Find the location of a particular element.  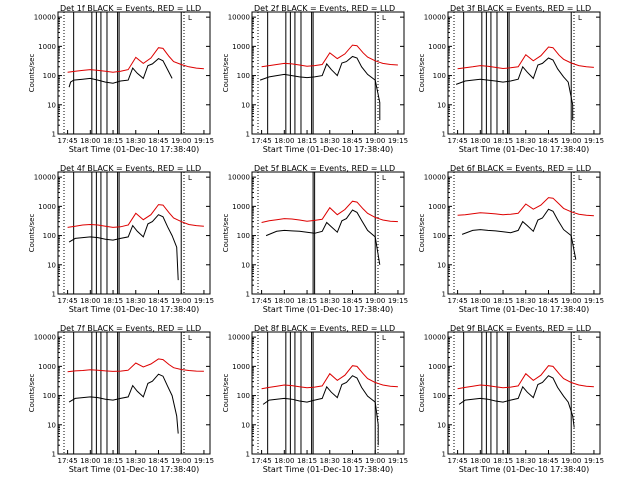

x-tick-label: 18:15 is located at coordinates (307, 301).